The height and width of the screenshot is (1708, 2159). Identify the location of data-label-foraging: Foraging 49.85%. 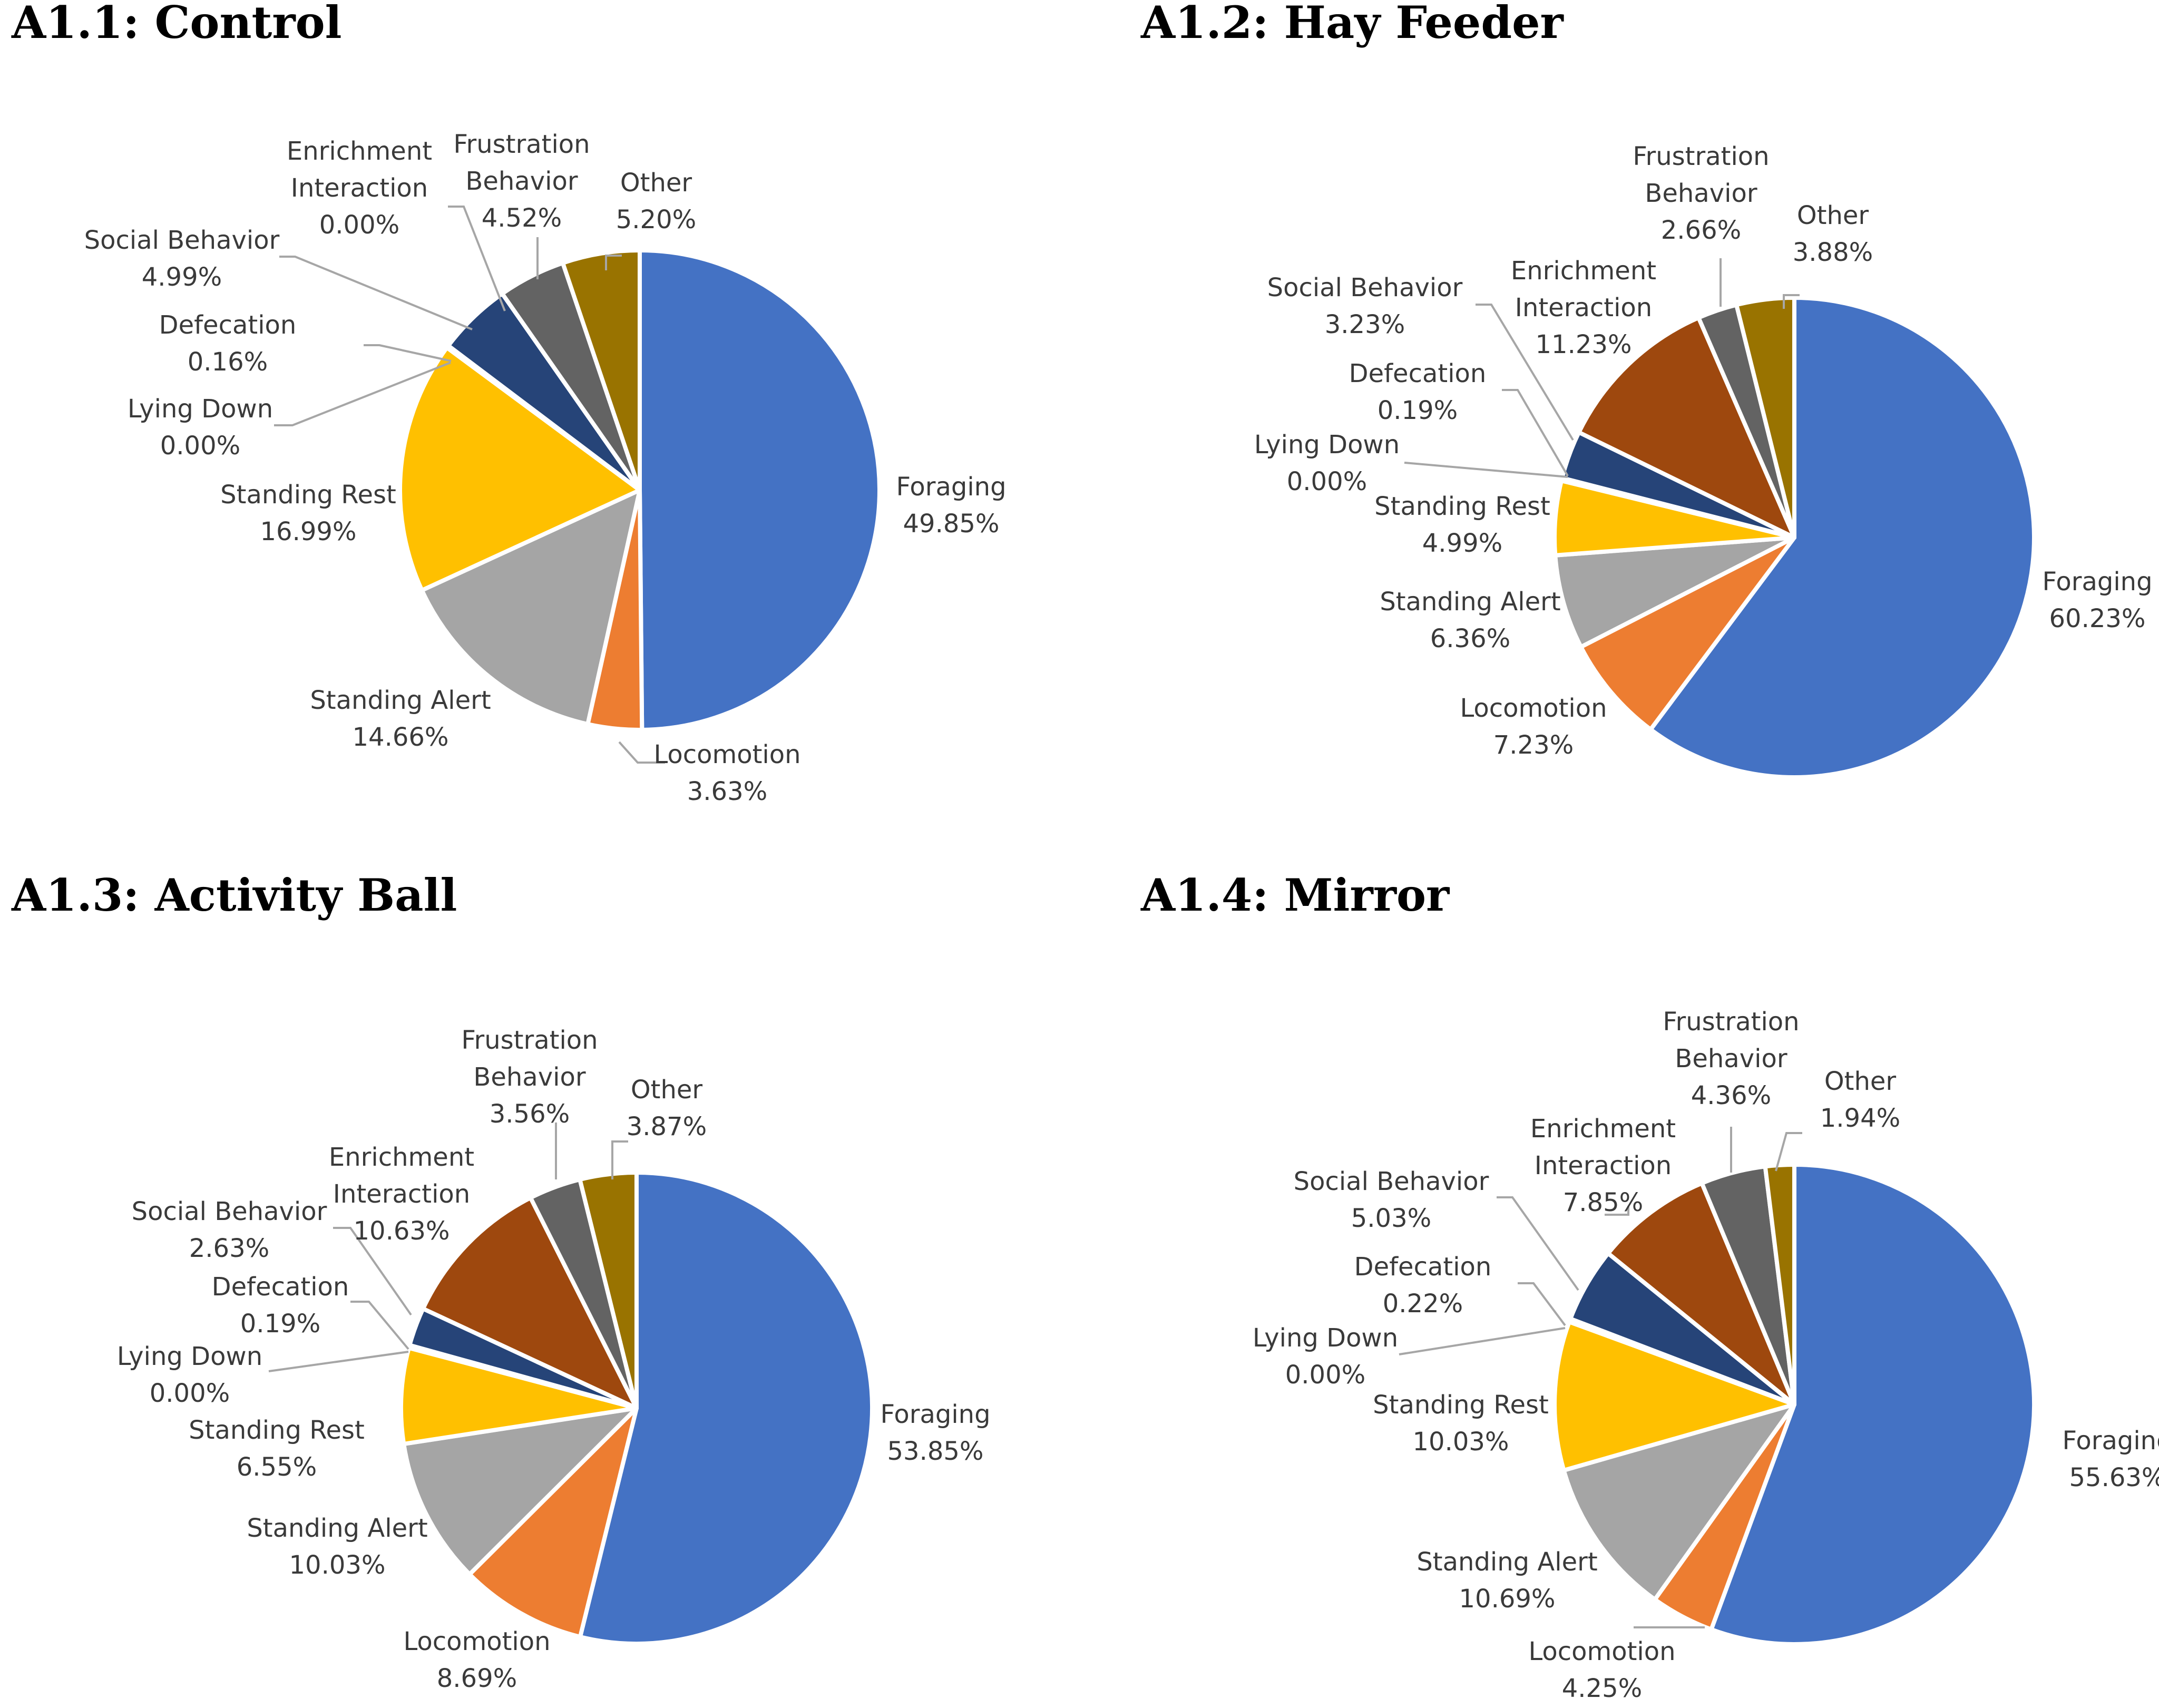
(951, 505).